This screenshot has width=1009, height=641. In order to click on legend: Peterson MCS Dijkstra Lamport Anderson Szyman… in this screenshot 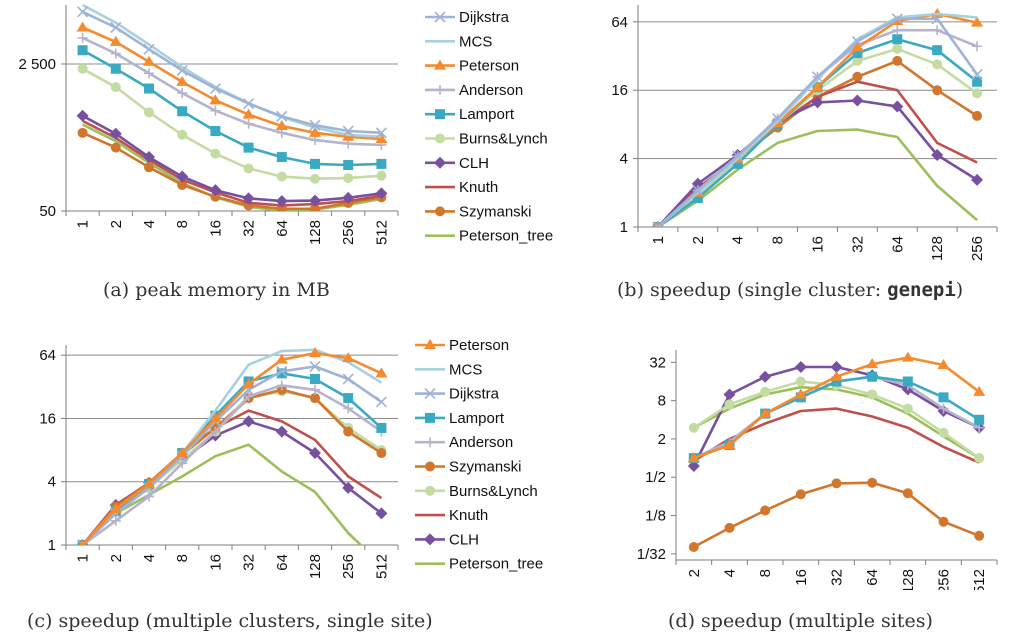, I will do `click(479, 455)`.